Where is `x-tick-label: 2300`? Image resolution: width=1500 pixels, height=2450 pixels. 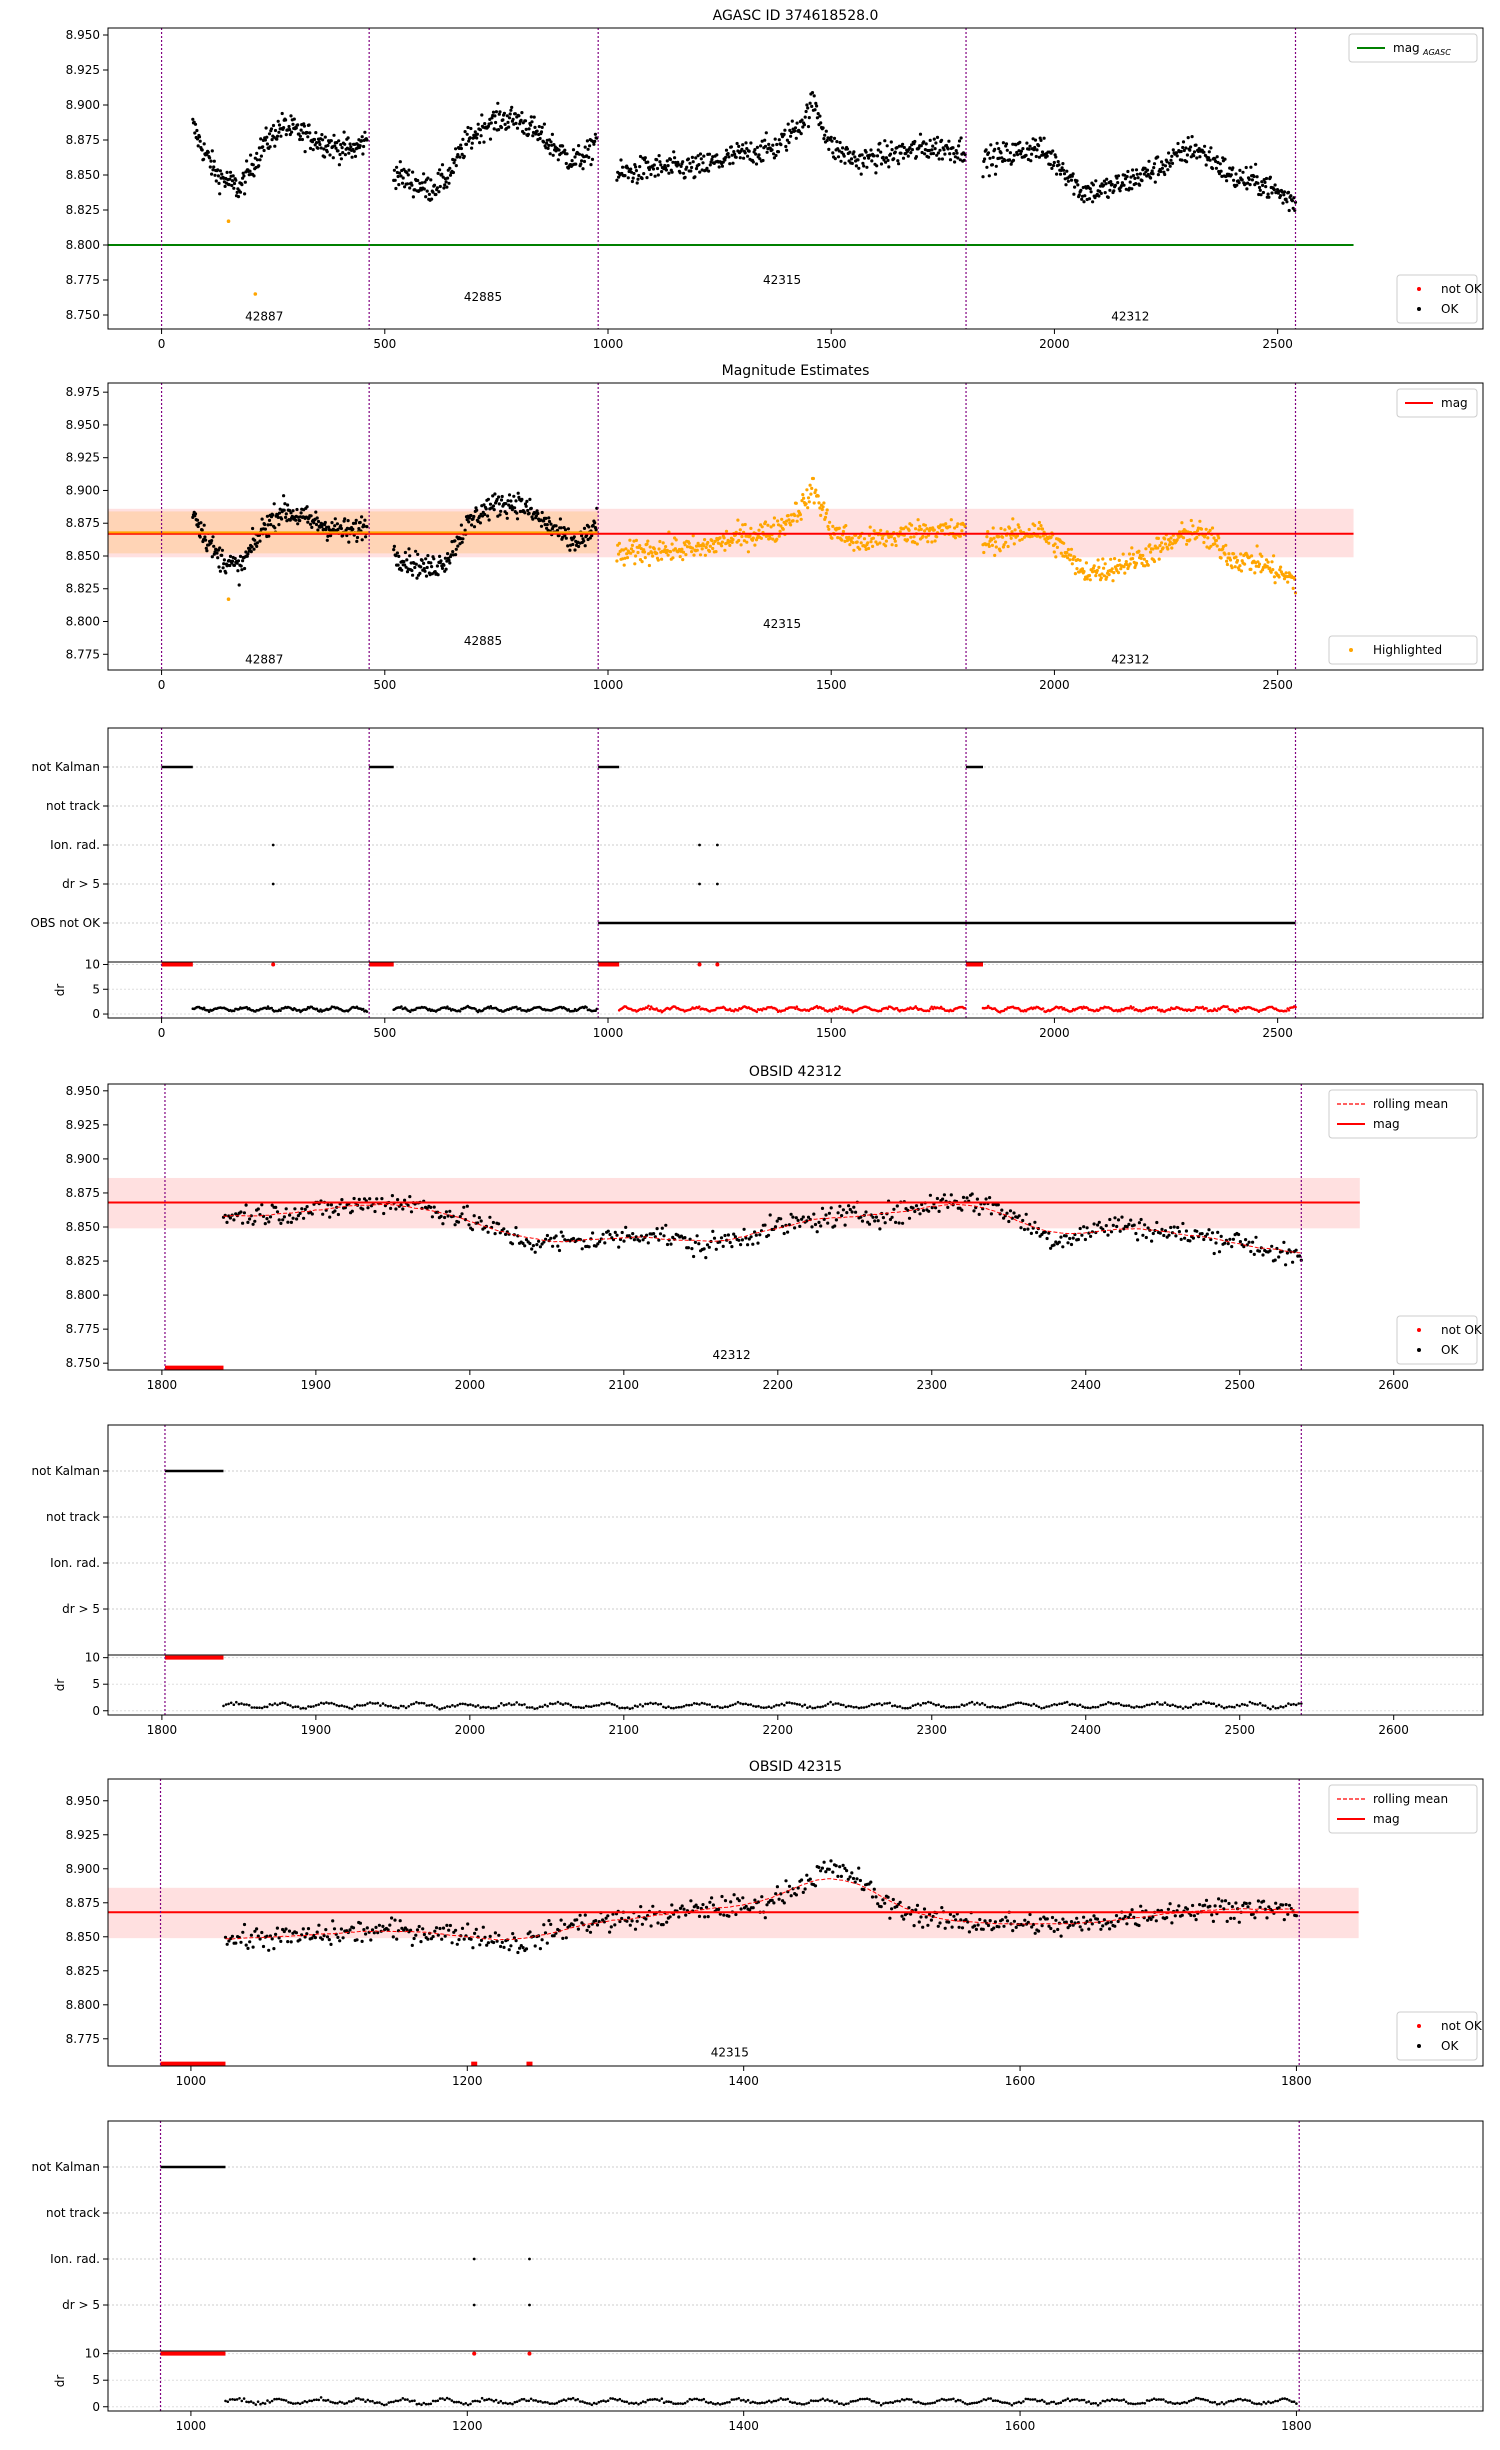
x-tick-label: 2300 is located at coordinates (931, 1385).